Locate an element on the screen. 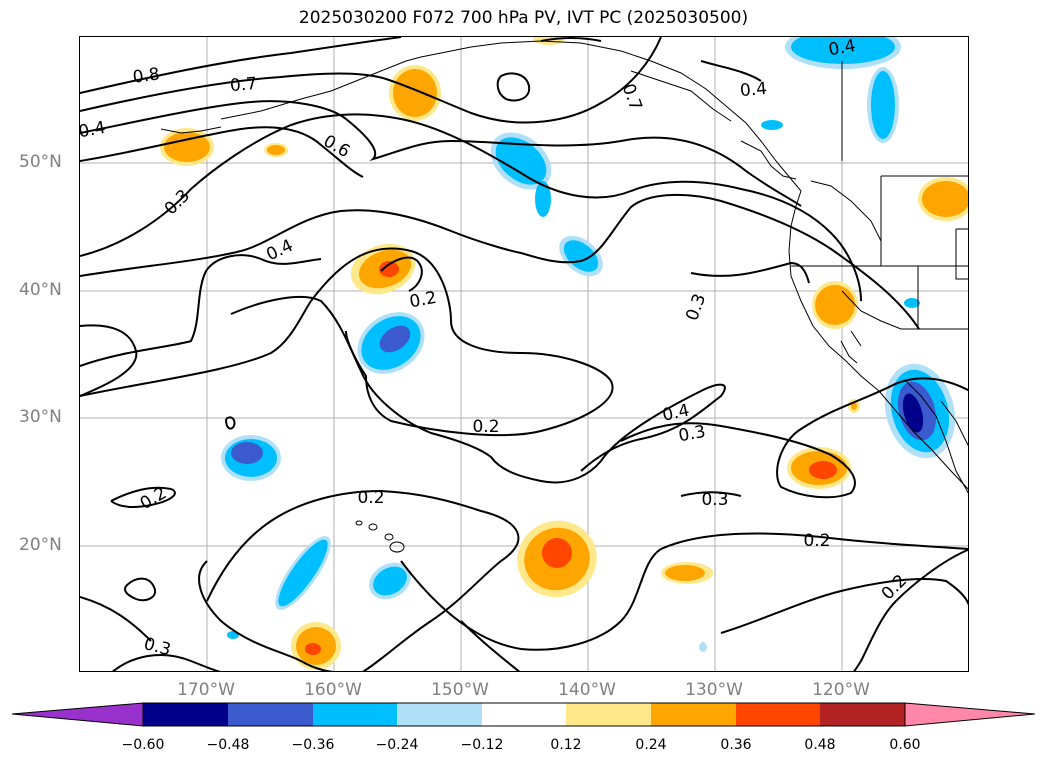  lat-label-40n: 40°N is located at coordinates (40, 290).